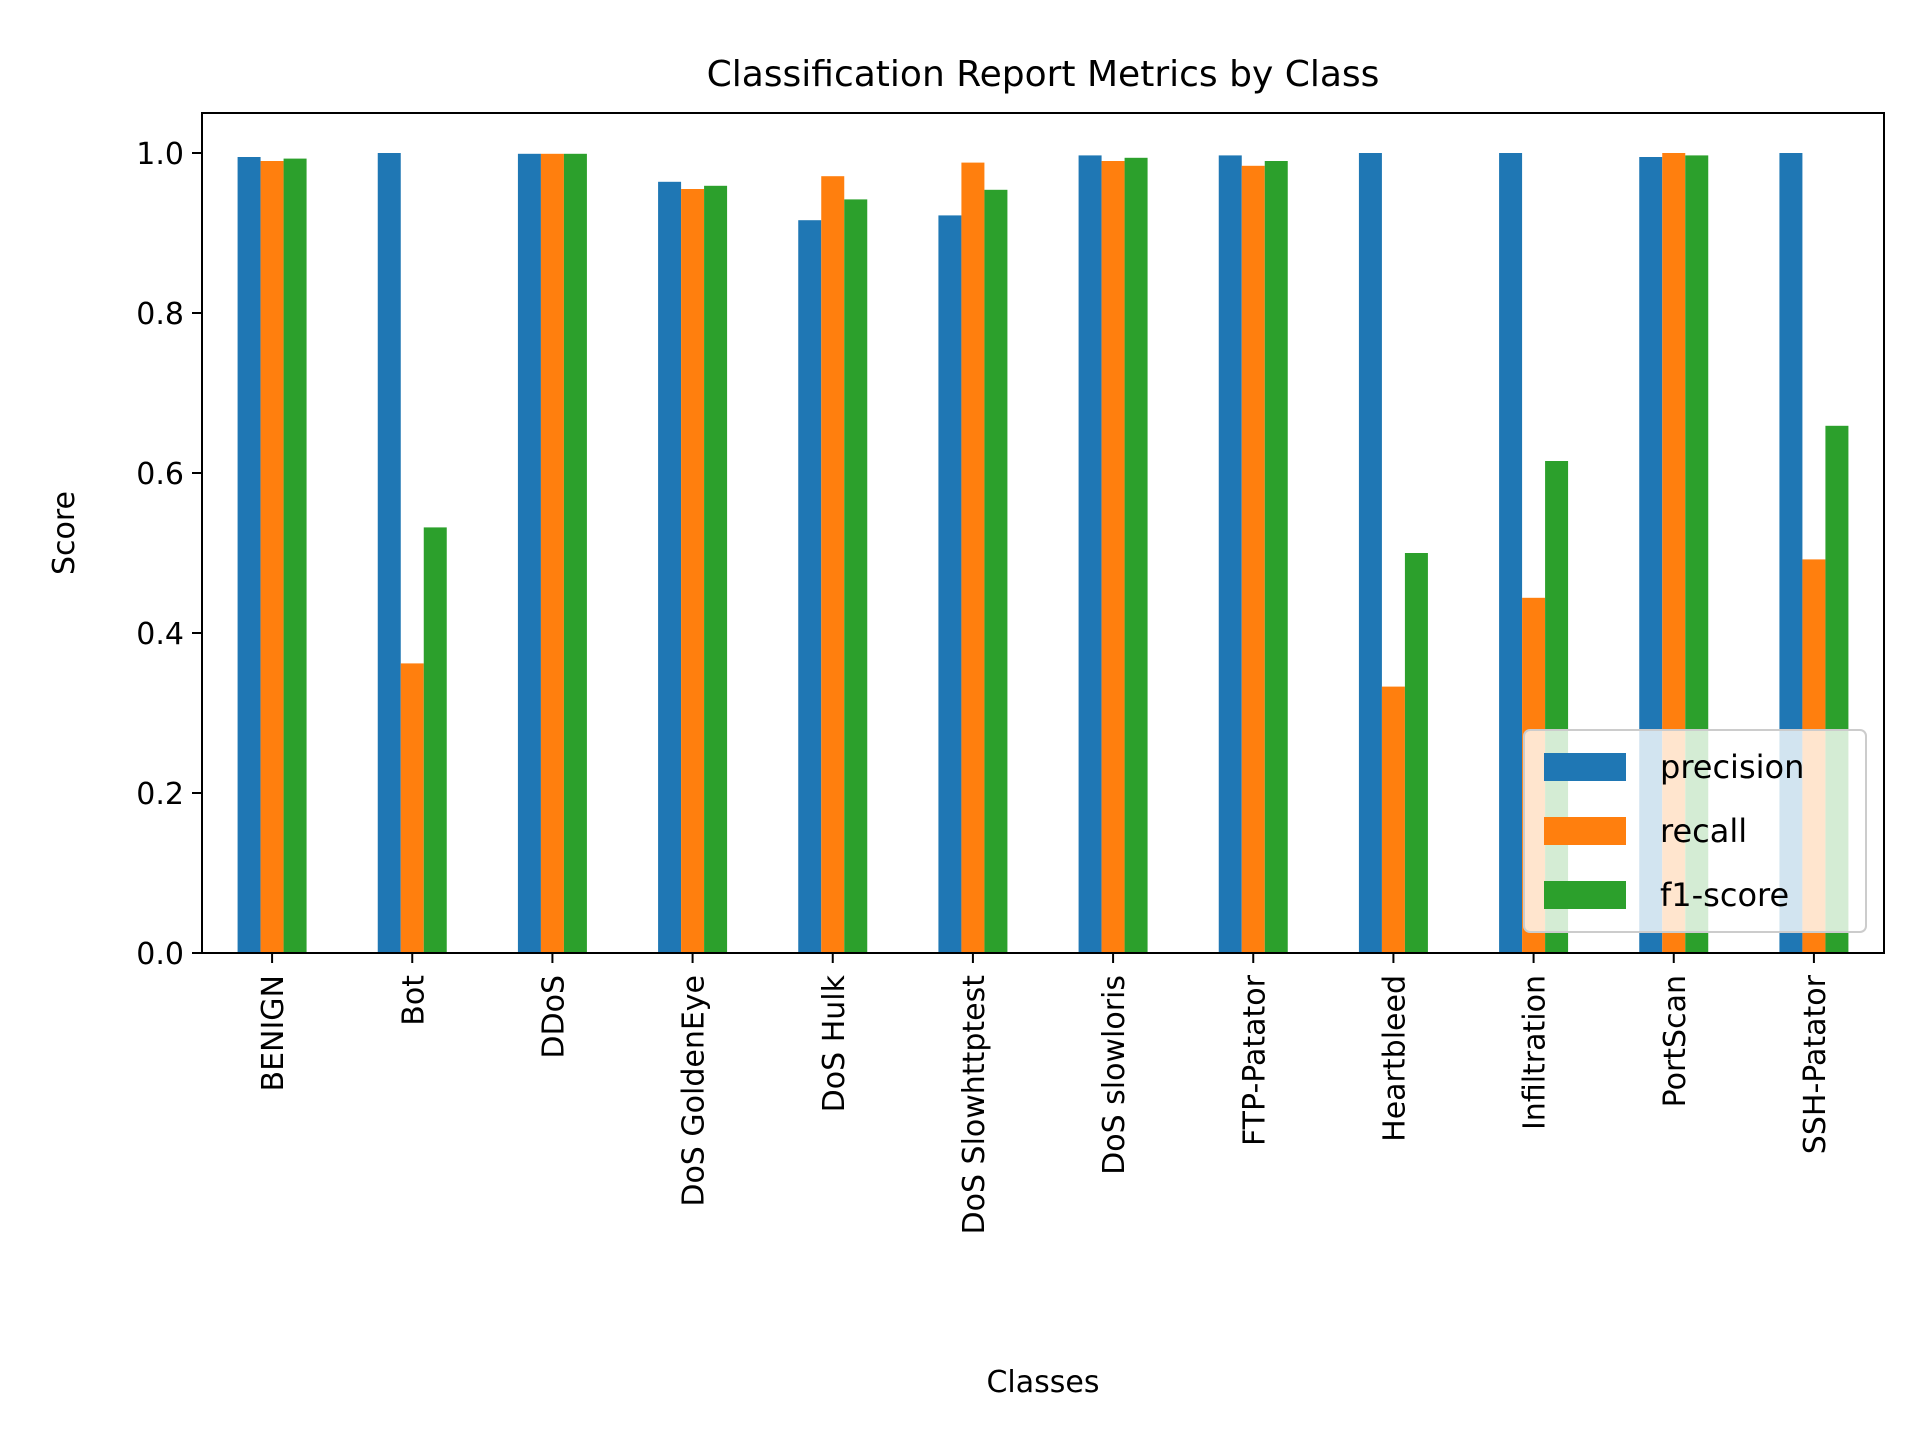  Describe the element at coordinates (160, 474) in the screenshot. I see `y-tick-label: 0.6` at that location.